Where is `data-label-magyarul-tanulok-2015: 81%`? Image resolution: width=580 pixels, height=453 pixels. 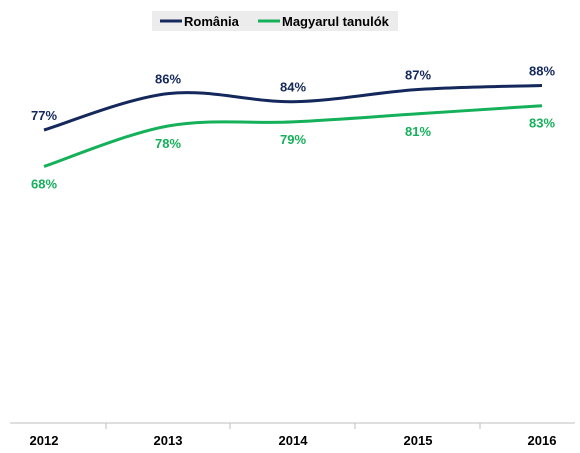 data-label-magyarul-tanulok-2015: 81% is located at coordinates (418, 131).